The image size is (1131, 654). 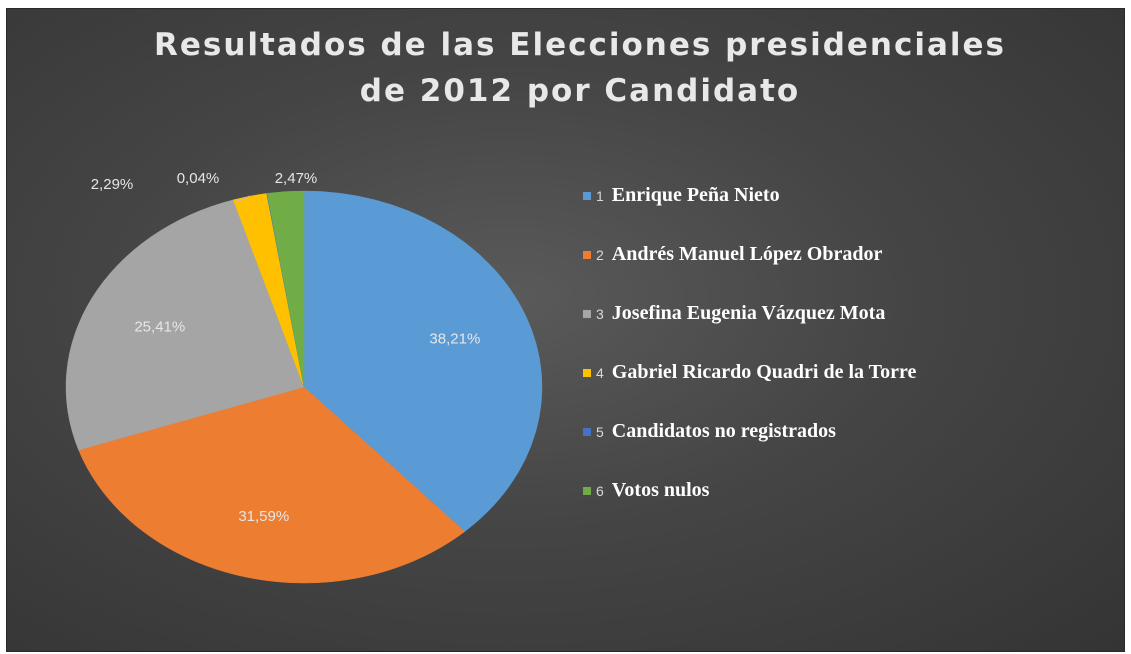 What do you see at coordinates (853, 431) in the screenshot?
I see `legend-item-5: 5 Candidatos no registrados` at bounding box center [853, 431].